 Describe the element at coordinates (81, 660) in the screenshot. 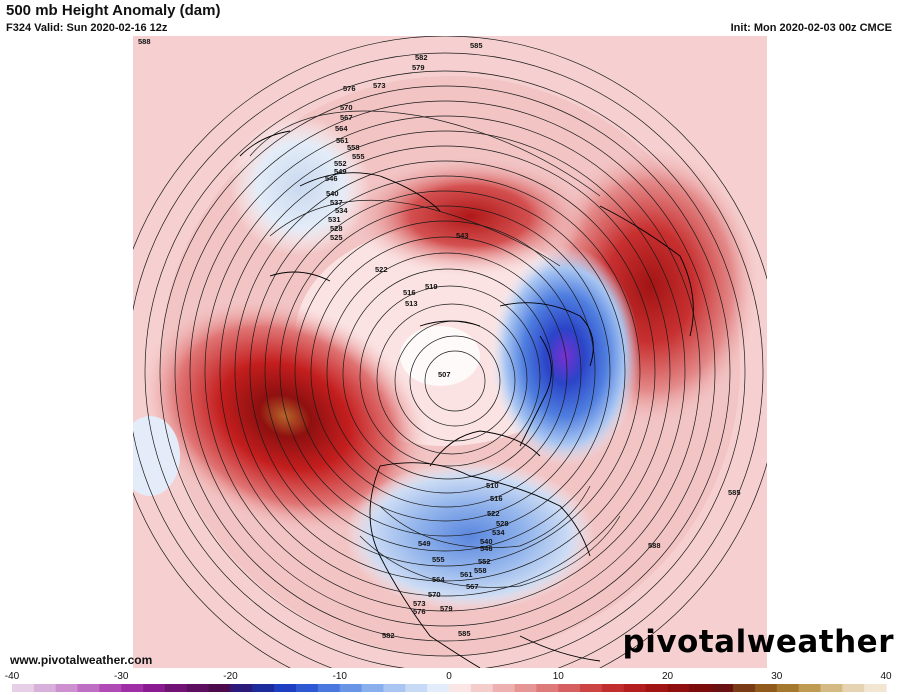

I see `site-url: www.pivotalweather.com` at that location.